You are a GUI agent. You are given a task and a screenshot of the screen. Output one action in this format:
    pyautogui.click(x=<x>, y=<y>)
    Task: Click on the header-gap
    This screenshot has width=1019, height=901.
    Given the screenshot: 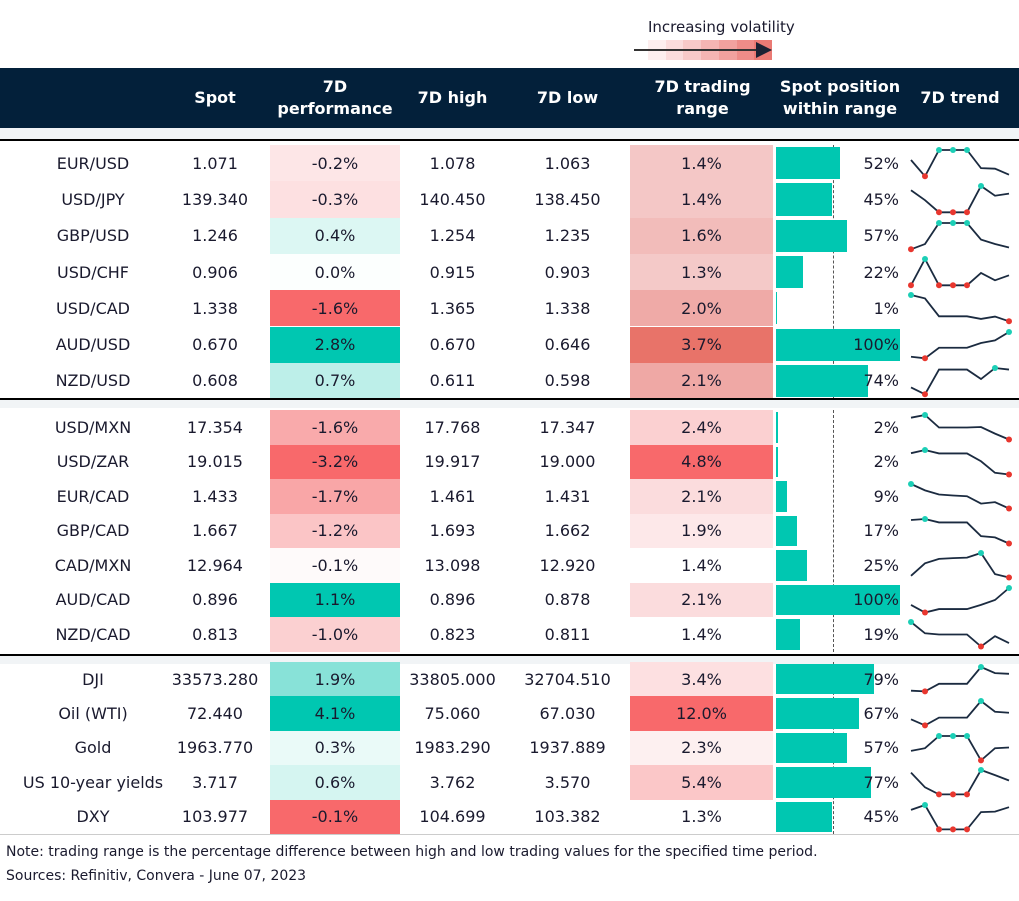 What is the action you would take?
    pyautogui.click(x=509, y=134)
    